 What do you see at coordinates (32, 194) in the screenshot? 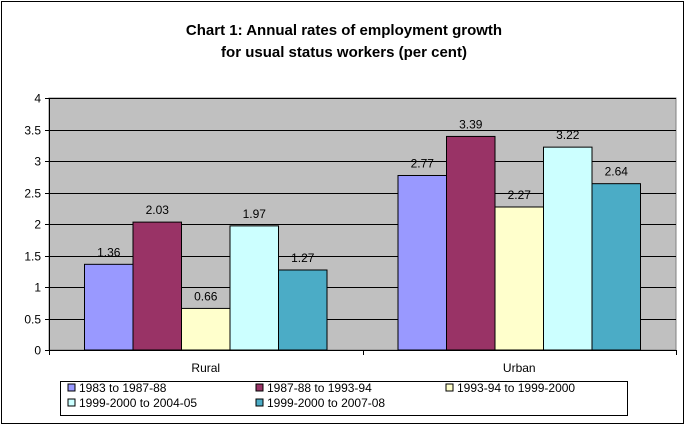
I see `y-tick-label: 2.5` at bounding box center [32, 194].